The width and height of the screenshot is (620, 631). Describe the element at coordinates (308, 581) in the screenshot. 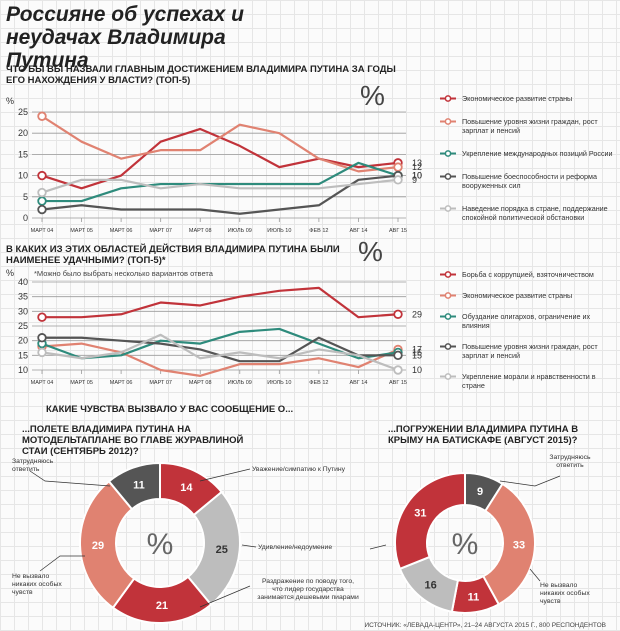

I see `annotation-irritation-line: Раздражение по поводу того,` at that location.